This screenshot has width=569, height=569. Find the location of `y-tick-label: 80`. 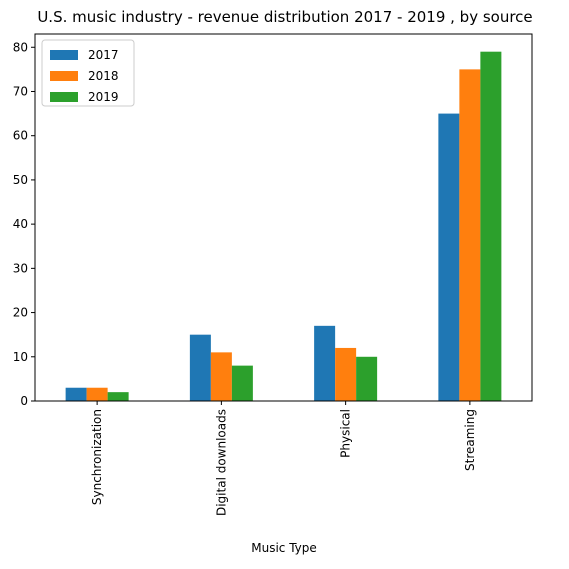

y-tick-label: 80 is located at coordinates (20, 47).